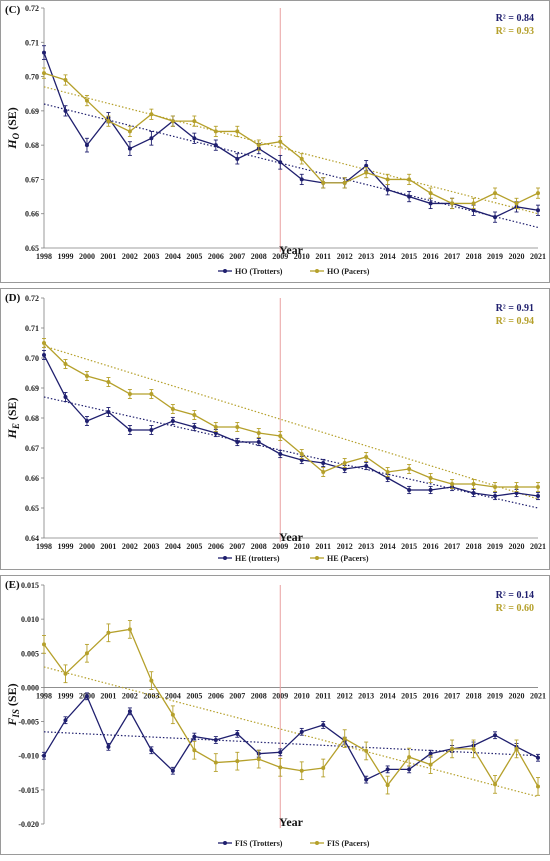  Describe the element at coordinates (32, 77) in the screenshot. I see `y-tick-label: 0.70` at that location.